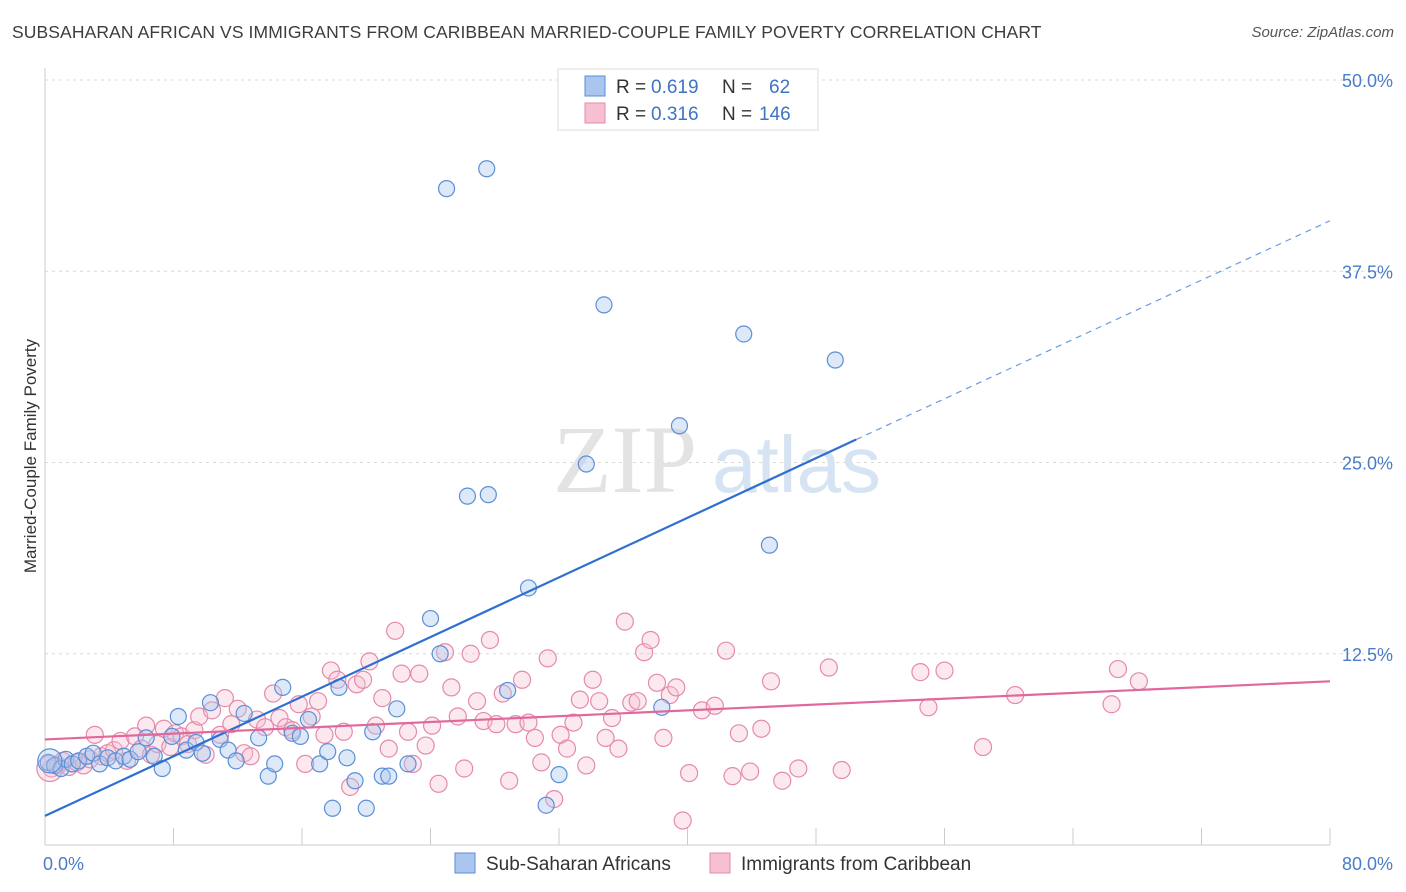 The height and width of the screenshot is (892, 1406). Describe the element at coordinates (1367, 81) in the screenshot. I see `y-tick-label-3: 50.0%` at that location.